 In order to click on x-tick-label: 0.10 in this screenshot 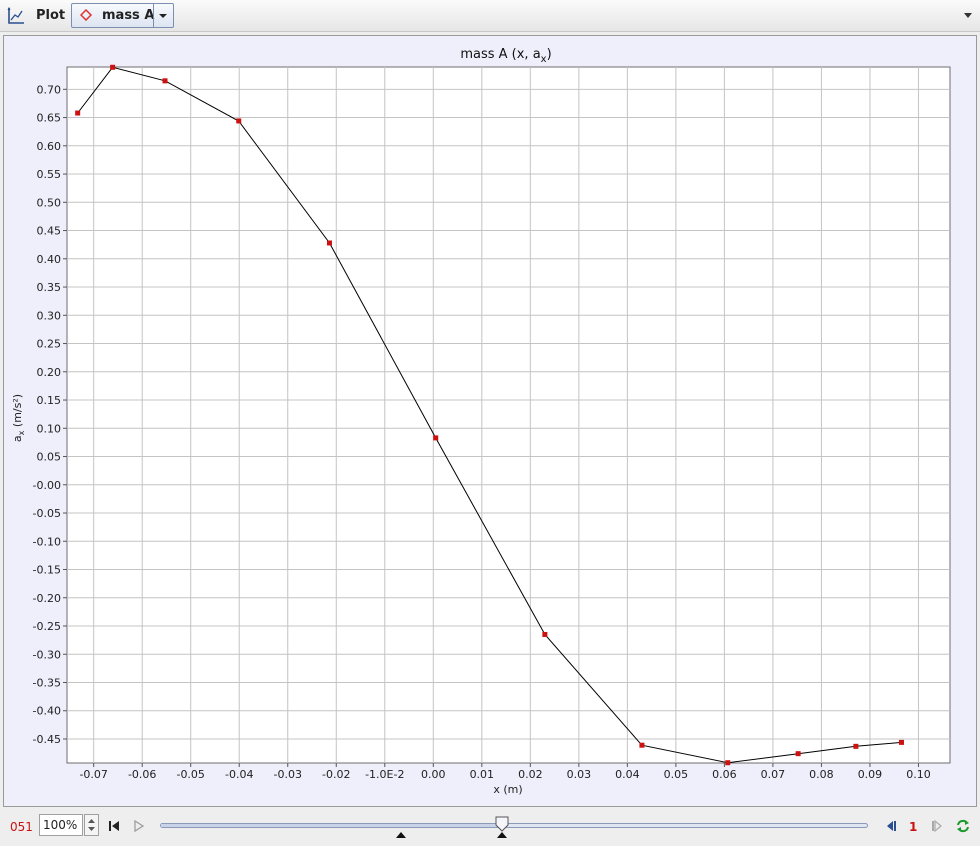, I will do `click(918, 774)`.